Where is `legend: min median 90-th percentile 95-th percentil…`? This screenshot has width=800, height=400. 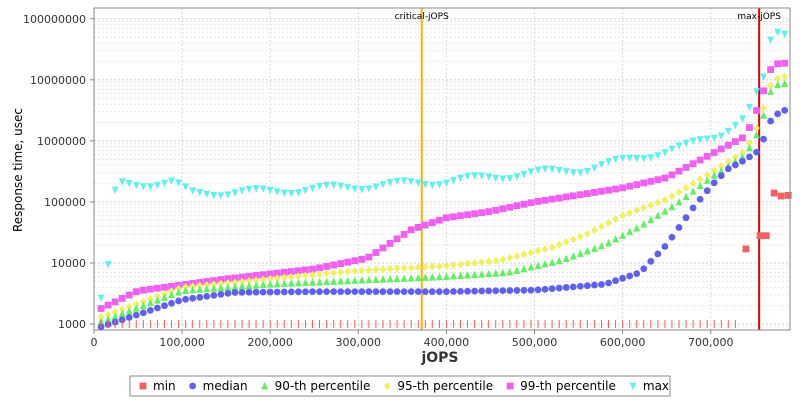 legend: min median 90-th percentile 95-th percentil… is located at coordinates (404, 386).